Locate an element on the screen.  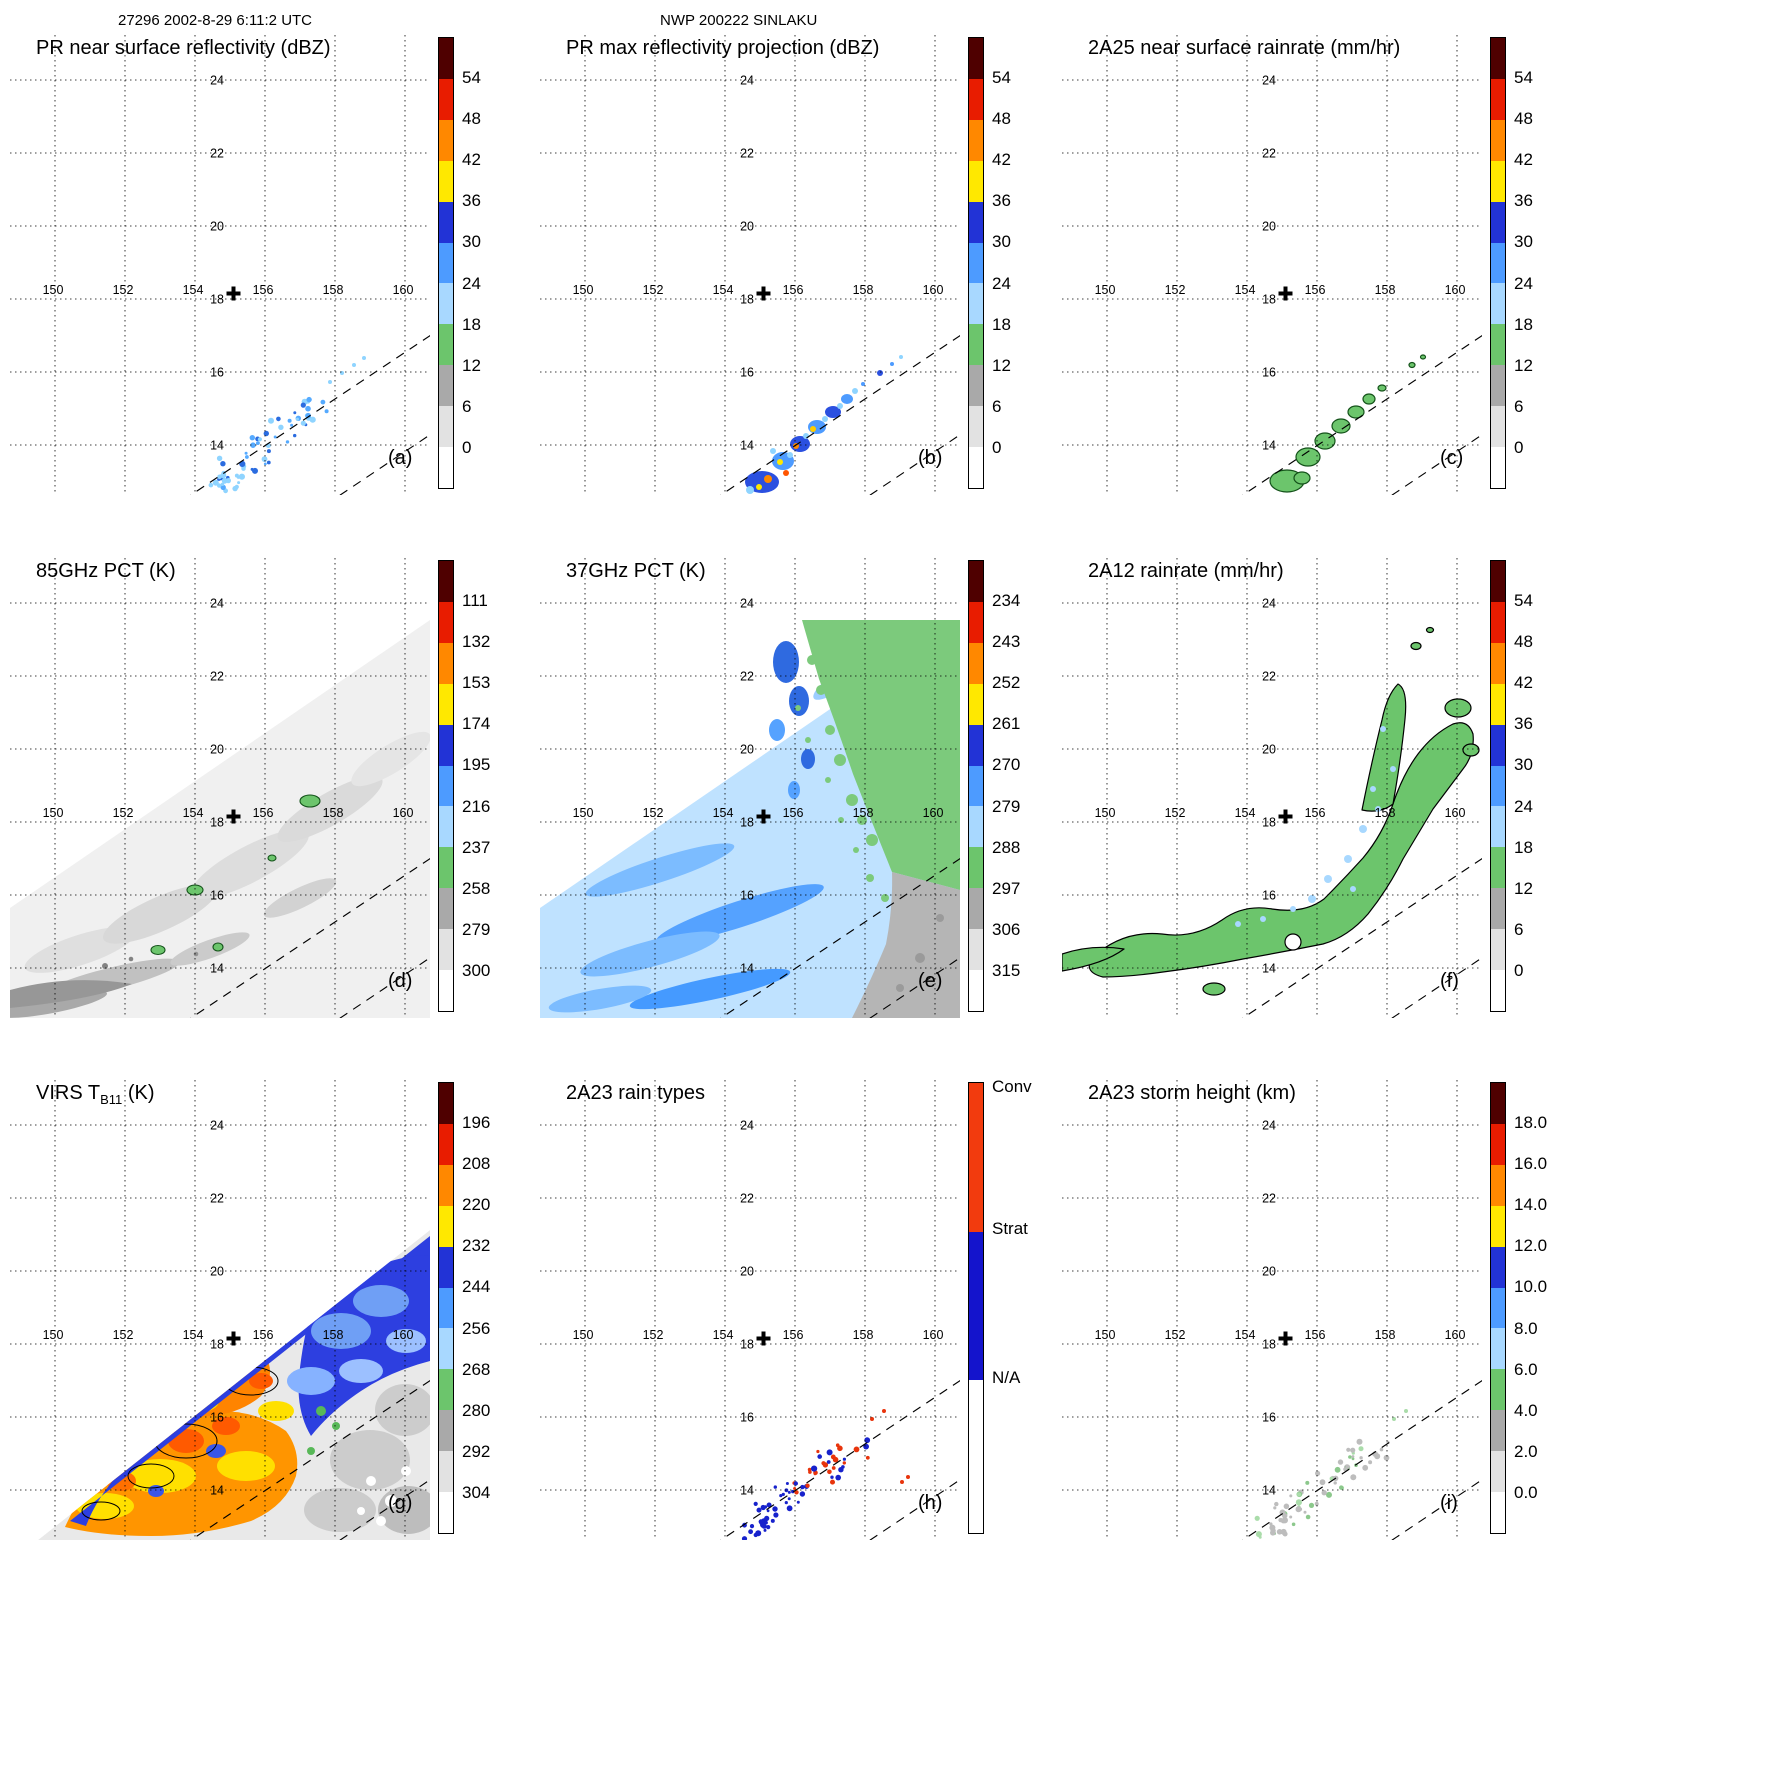
colorbar-tick-label: 0 is located at coordinates (1519, 970).